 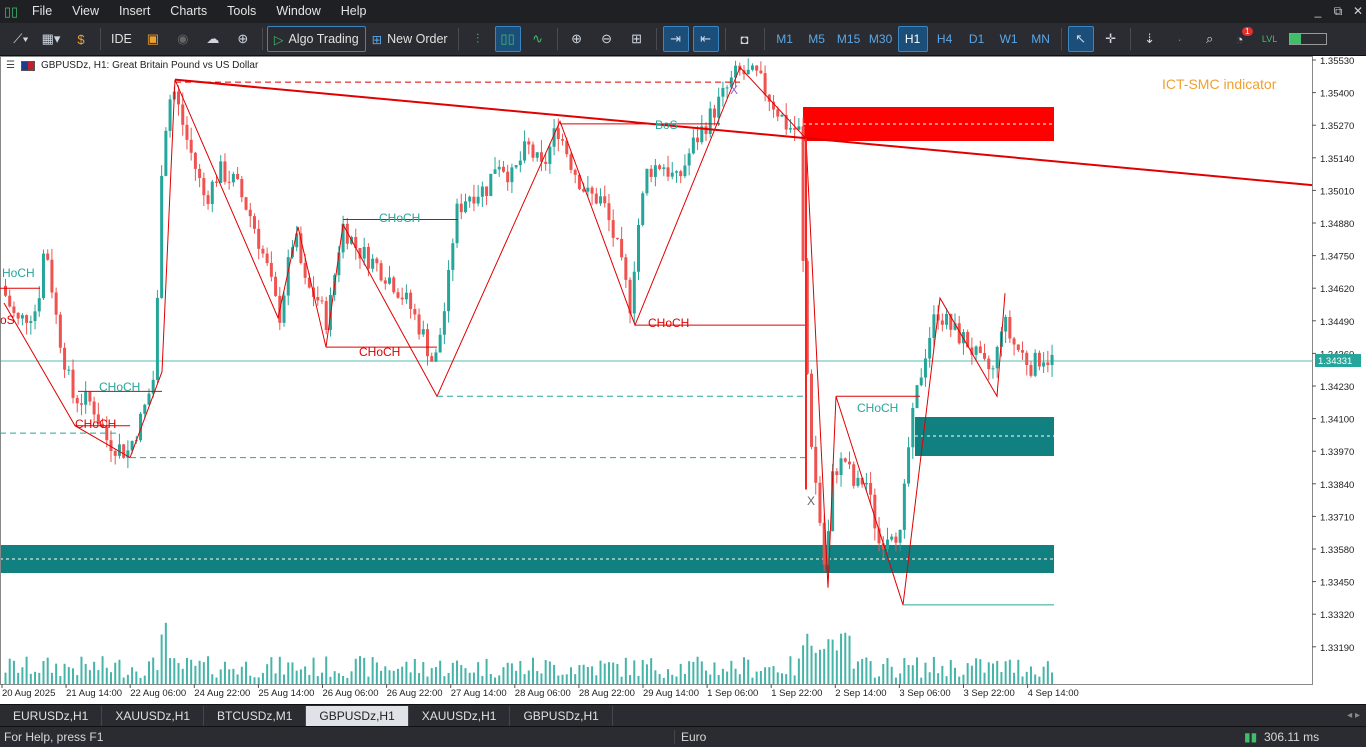 I want to click on templates-icon: ▦▾, so click(x=51, y=38).